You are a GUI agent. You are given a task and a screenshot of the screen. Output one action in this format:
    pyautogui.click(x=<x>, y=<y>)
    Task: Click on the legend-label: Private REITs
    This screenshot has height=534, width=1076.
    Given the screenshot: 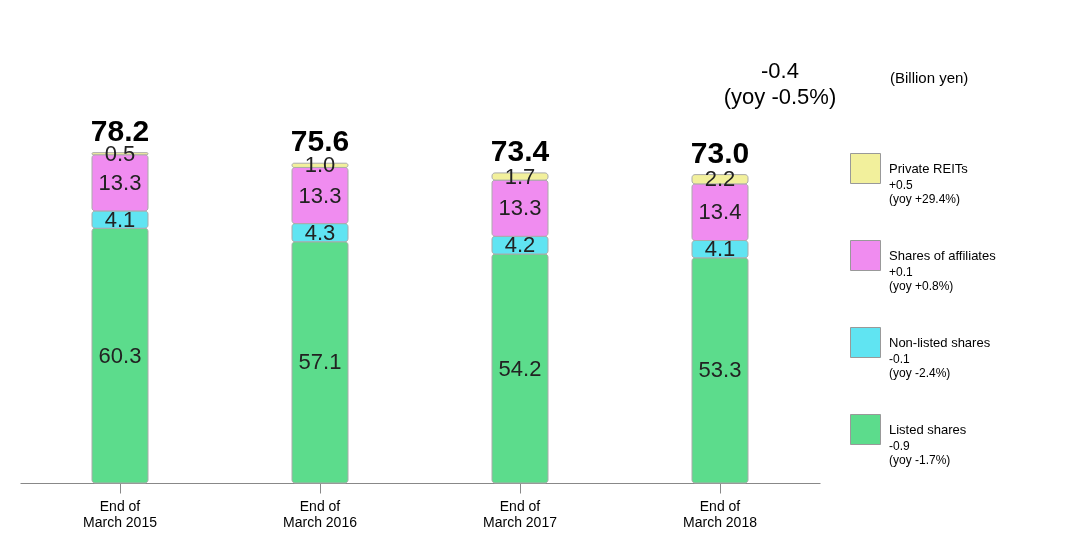 What is the action you would take?
    pyautogui.click(x=929, y=168)
    